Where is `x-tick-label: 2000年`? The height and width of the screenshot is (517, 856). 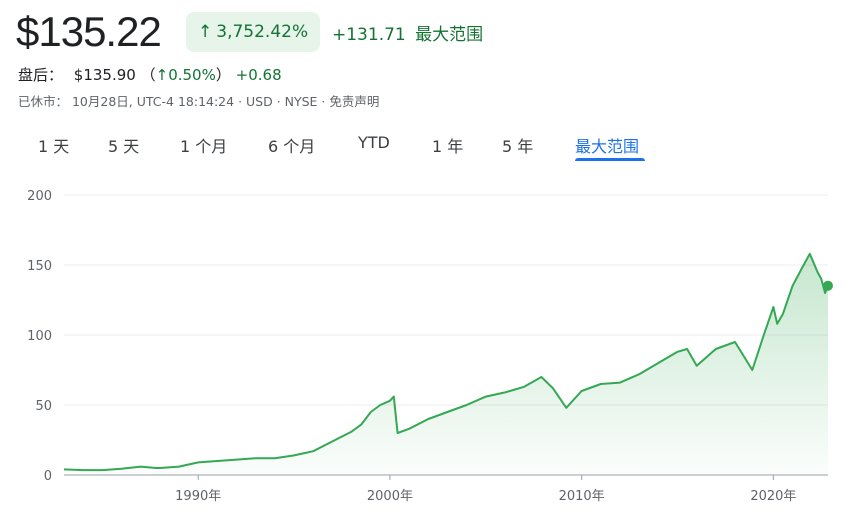 x-tick-label: 2000年 is located at coordinates (390, 496).